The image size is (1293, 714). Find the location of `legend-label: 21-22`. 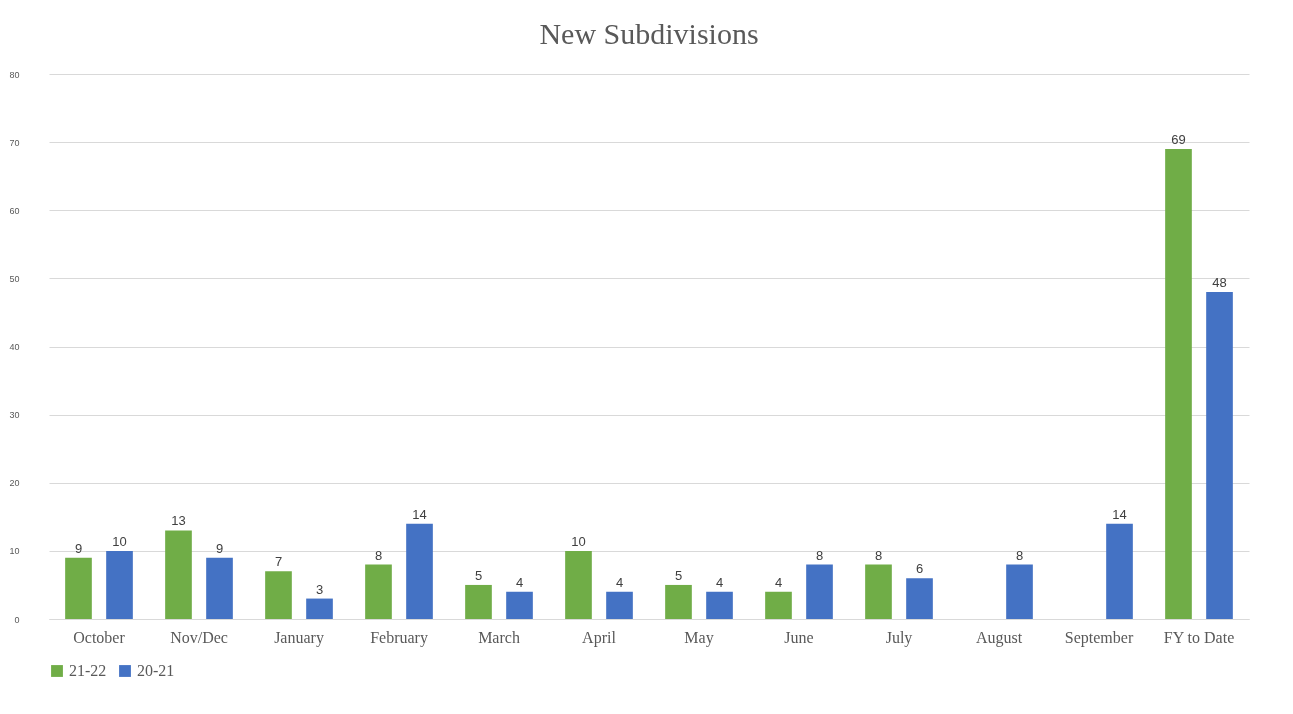

legend-label: 21-22 is located at coordinates (88, 670).